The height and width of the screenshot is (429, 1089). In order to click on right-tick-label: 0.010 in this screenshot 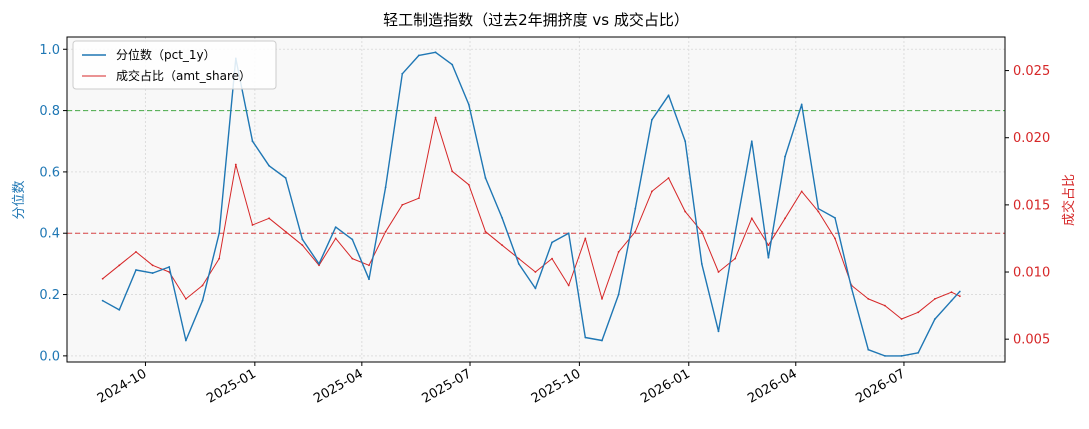, I will do `click(1031, 273)`.